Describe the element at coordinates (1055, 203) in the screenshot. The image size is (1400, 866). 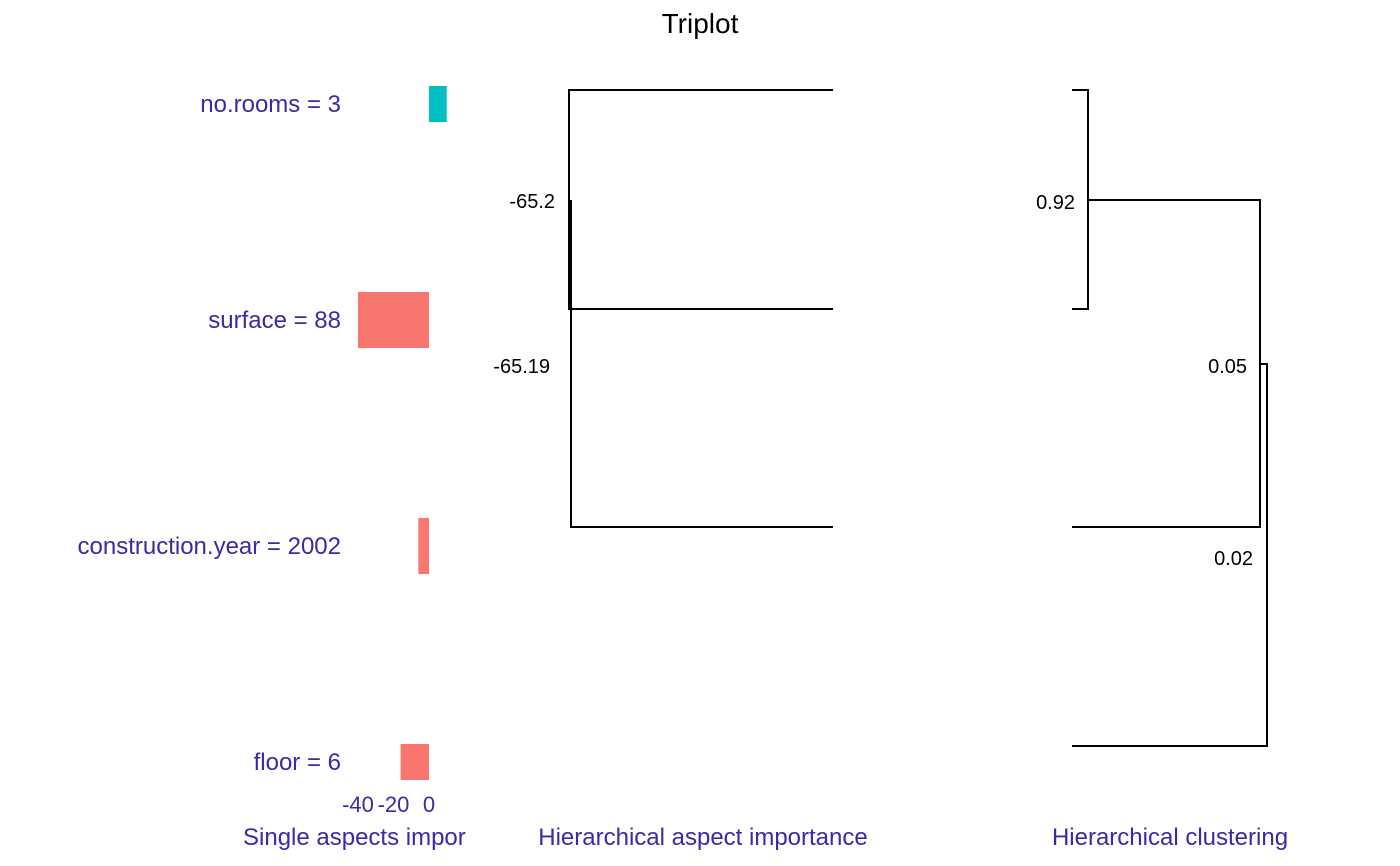
I see `merge-label: 0.92` at that location.